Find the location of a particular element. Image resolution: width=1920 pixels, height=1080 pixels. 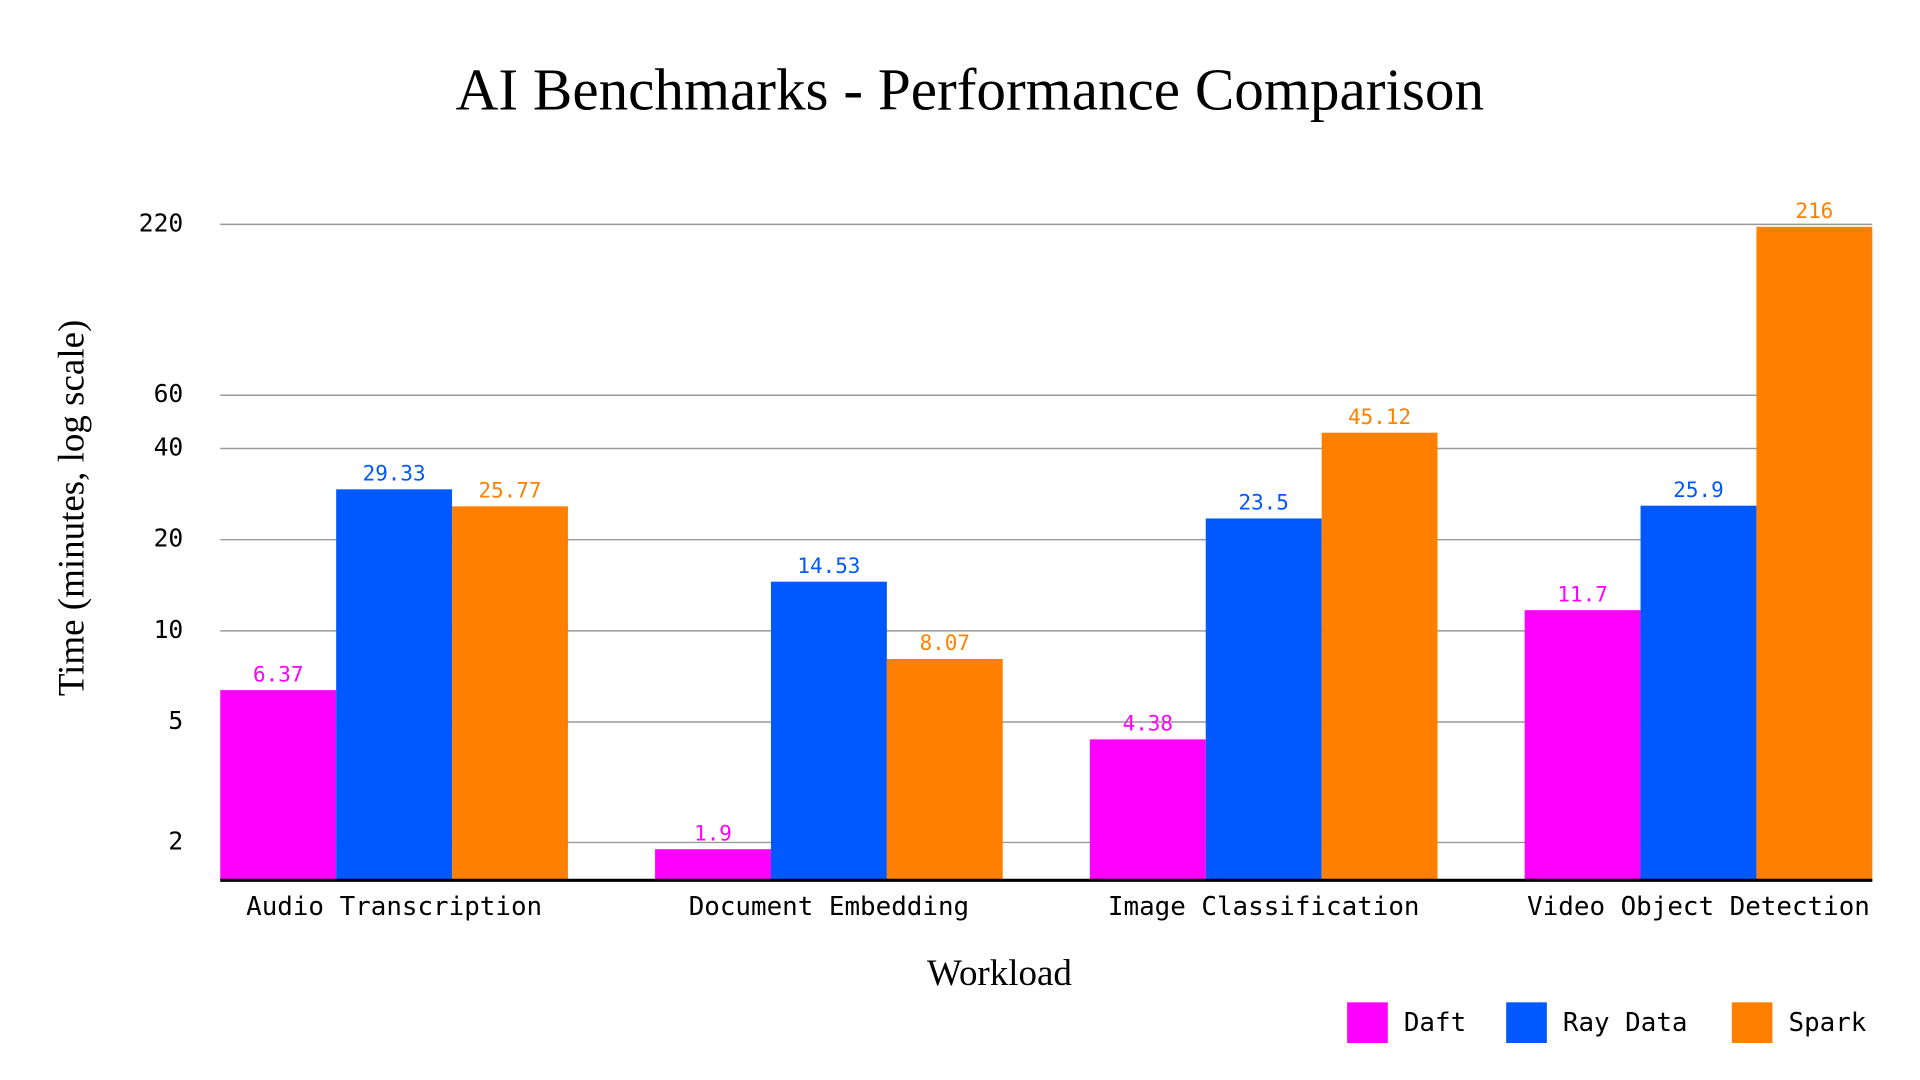

y-tick-label: 2 is located at coordinates (175, 840).